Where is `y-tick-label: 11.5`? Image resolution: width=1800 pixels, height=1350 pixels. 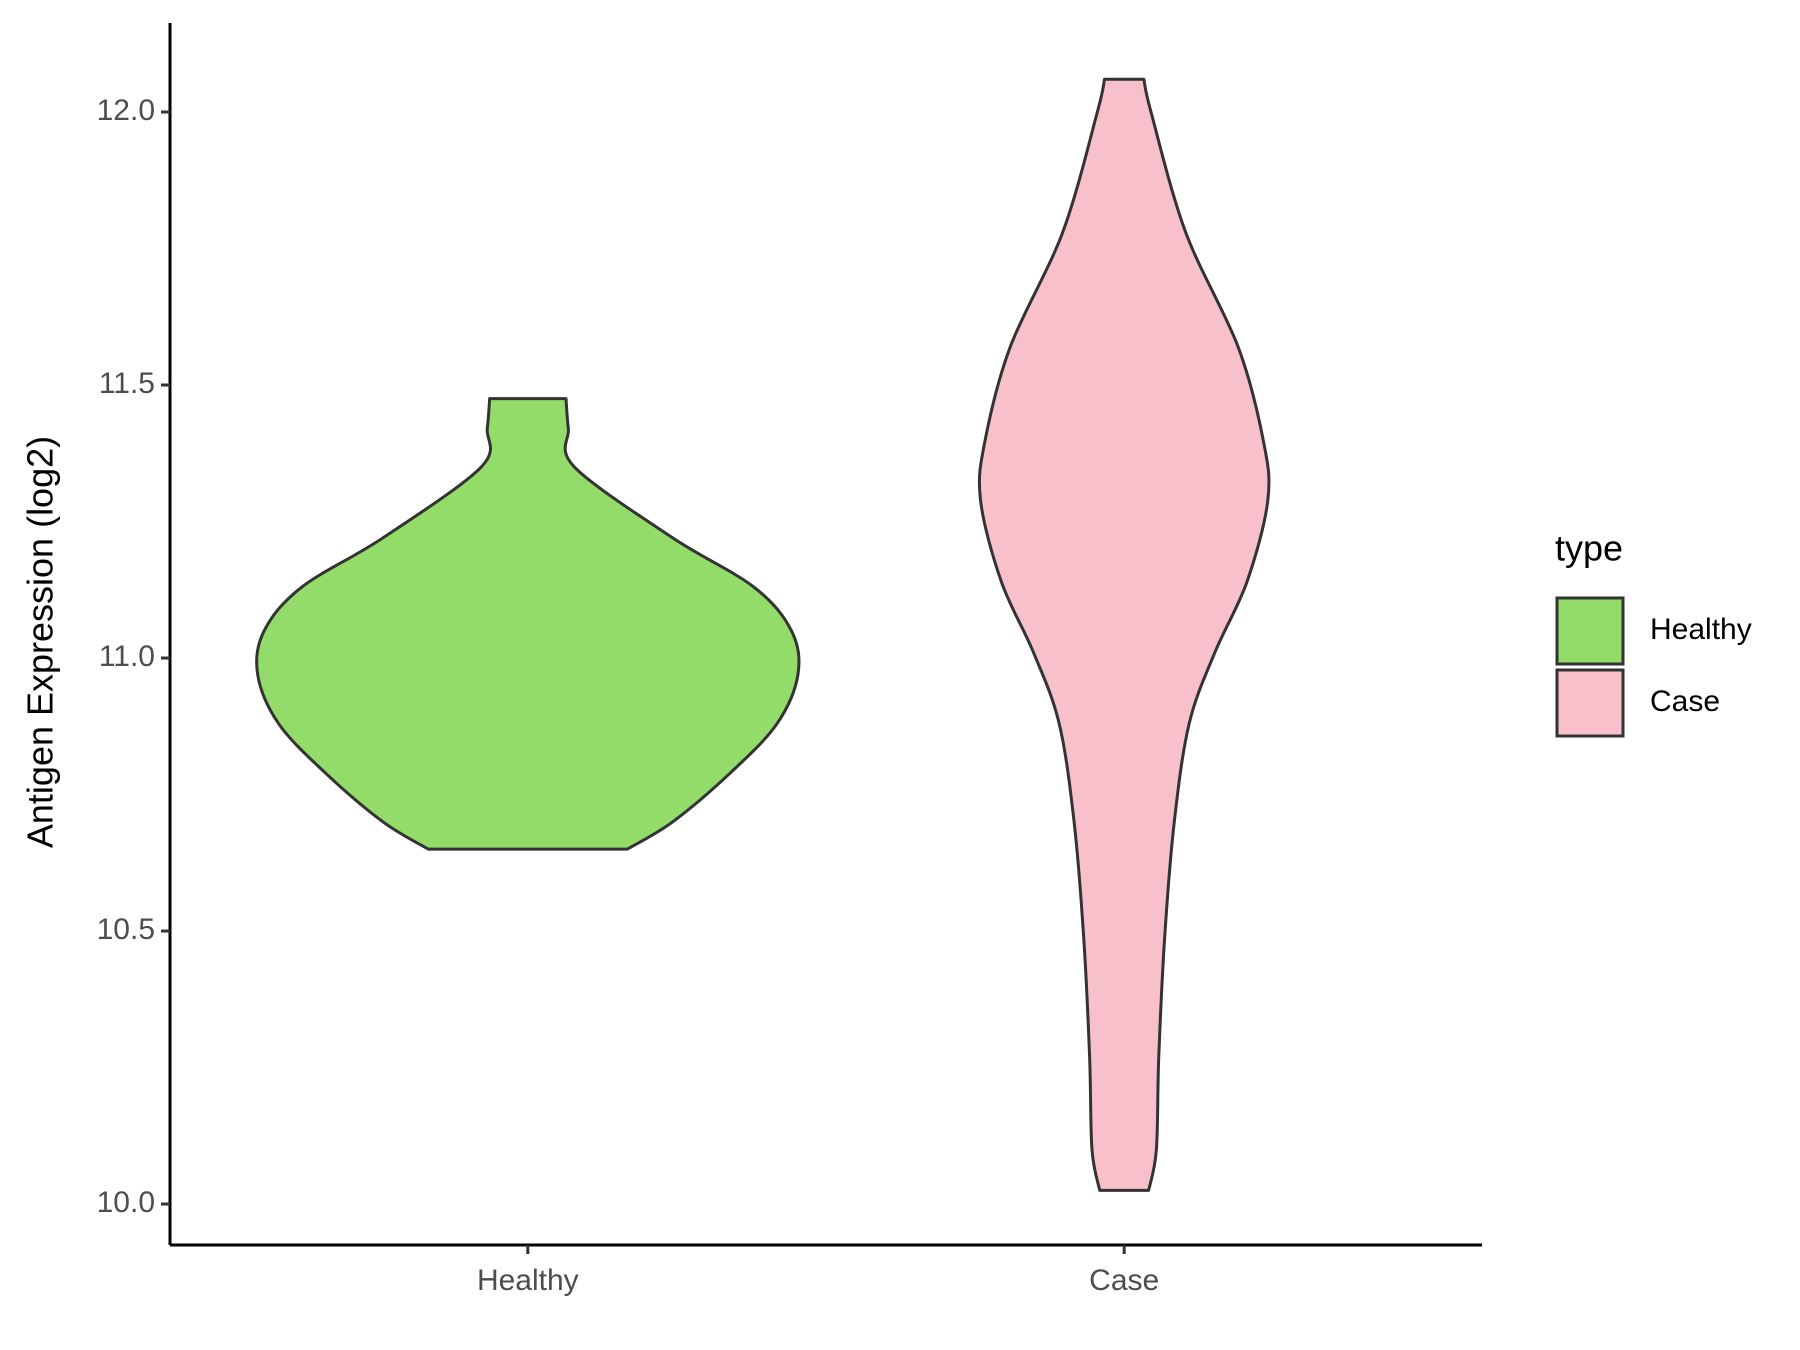
y-tick-label: 11.5 is located at coordinates (127, 383).